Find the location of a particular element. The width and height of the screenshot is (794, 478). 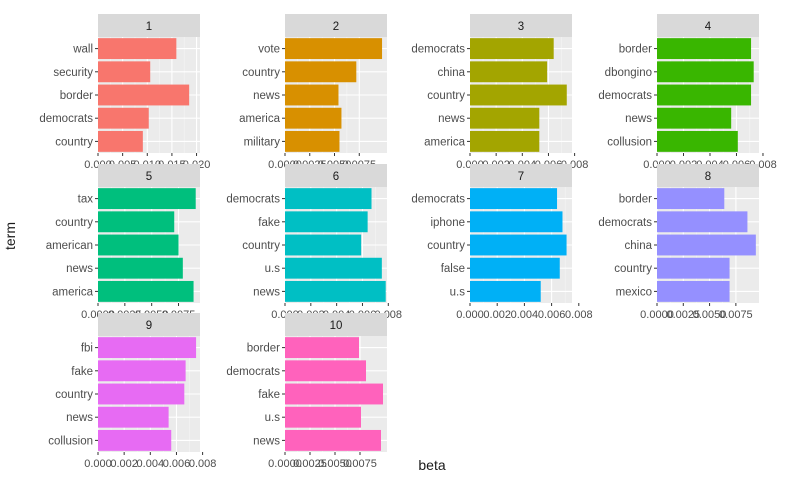

x-tick-label: 0.008 is located at coordinates (203, 464).